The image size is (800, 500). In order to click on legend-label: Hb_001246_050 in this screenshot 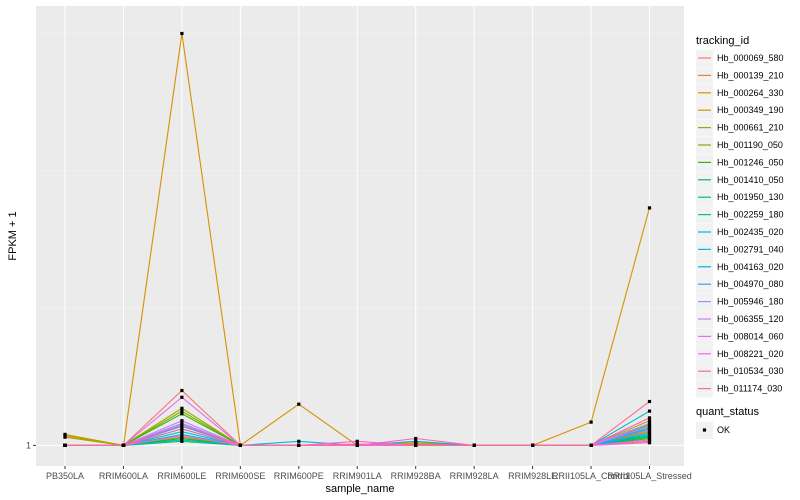, I will do `click(750, 162)`.